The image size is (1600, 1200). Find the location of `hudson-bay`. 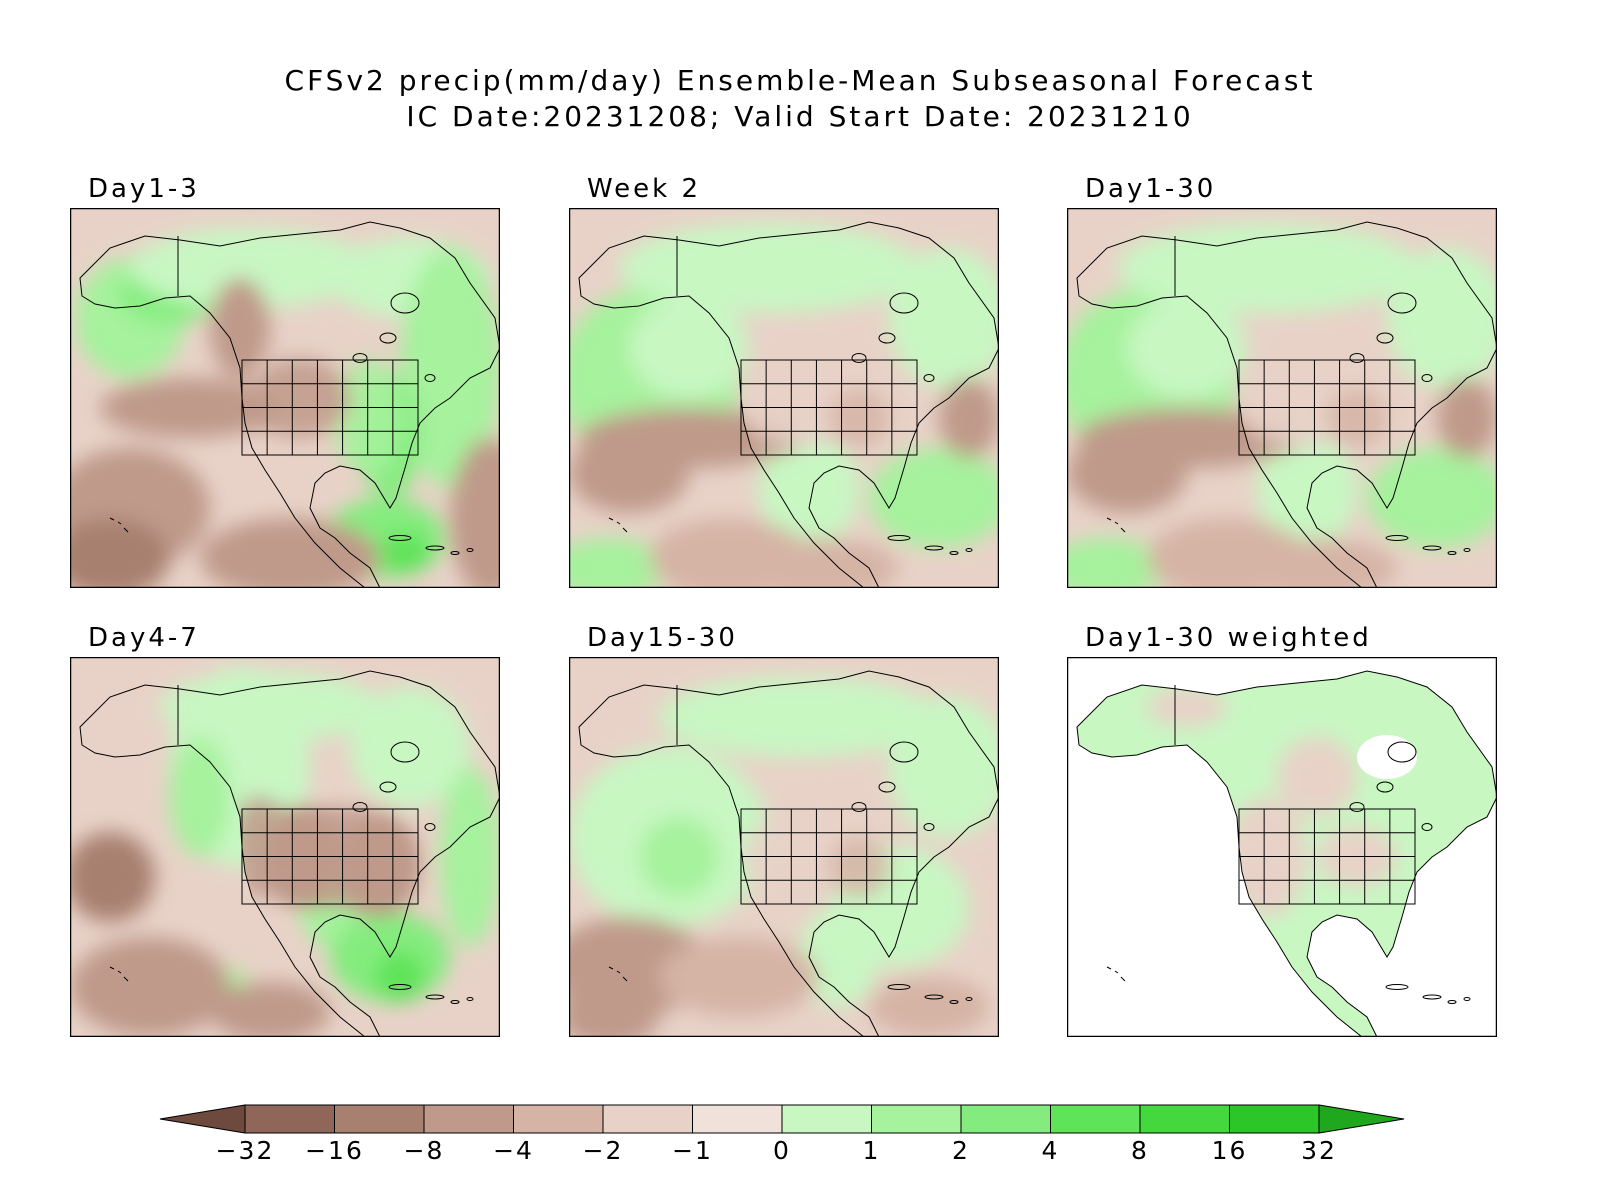

hudson-bay is located at coordinates (1387, 757).